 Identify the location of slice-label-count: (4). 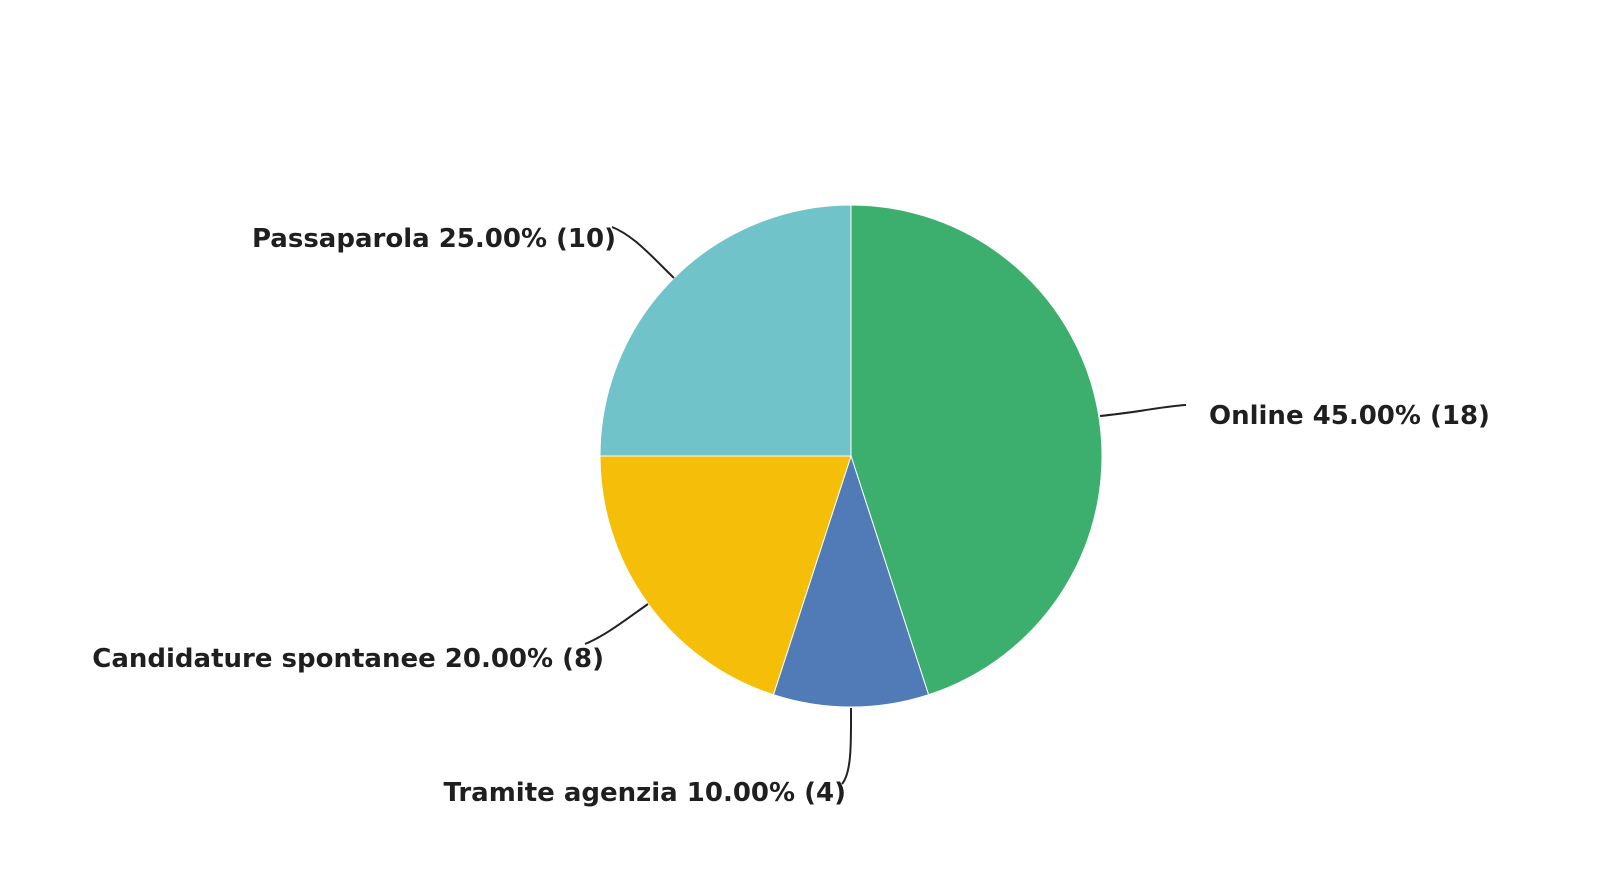
(820, 793).